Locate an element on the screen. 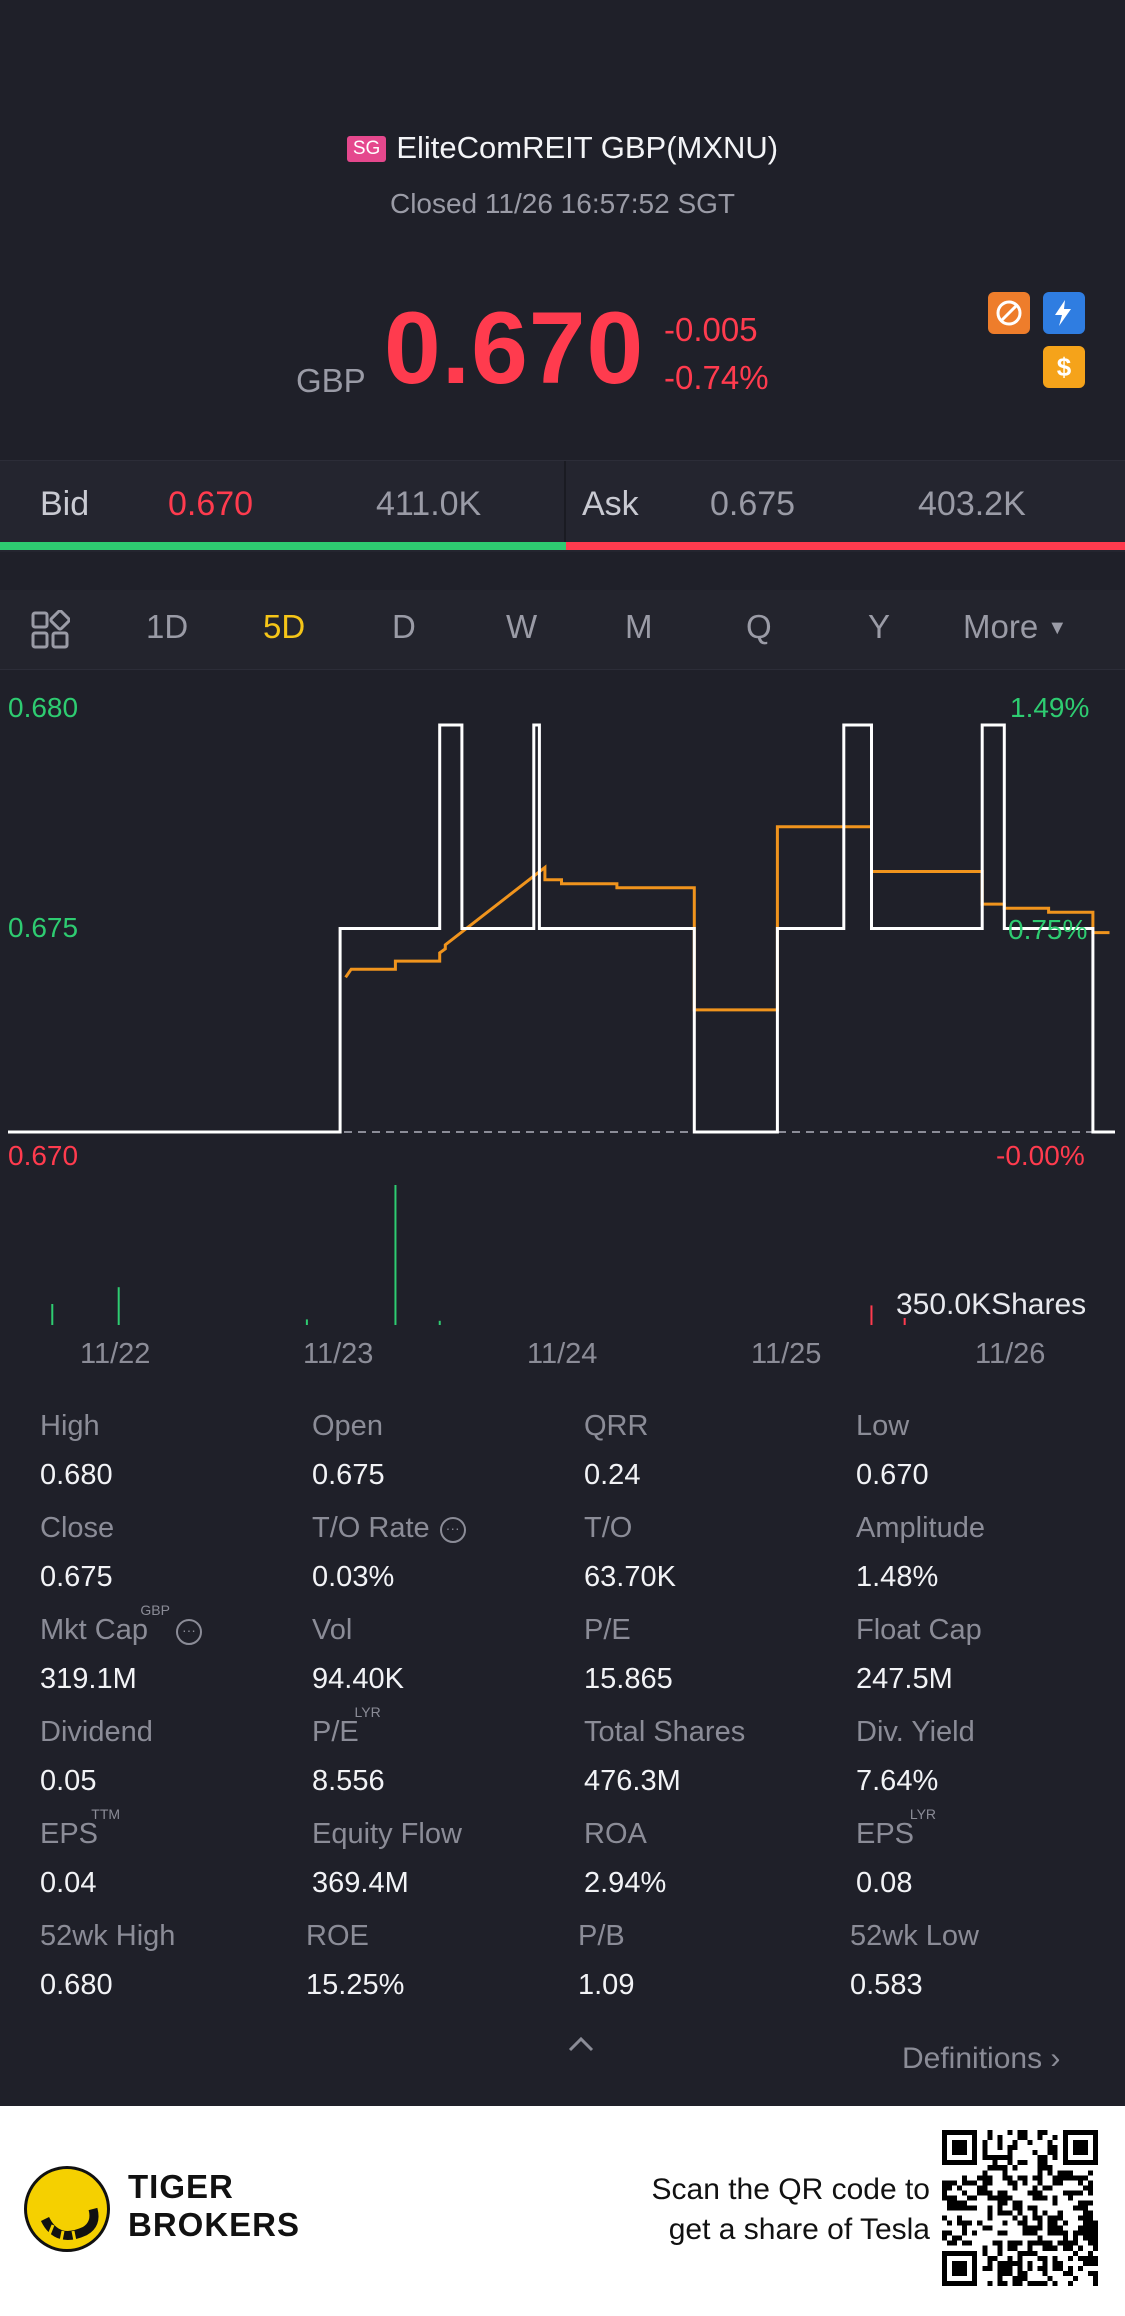 The image size is (1125, 2316). tab-w: W is located at coordinates (522, 626).